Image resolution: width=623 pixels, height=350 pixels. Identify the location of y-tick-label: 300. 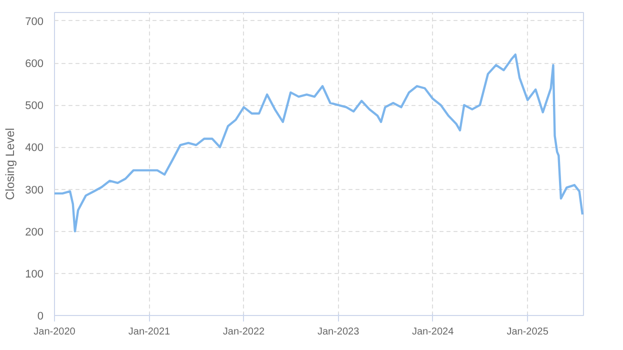
(34, 190).